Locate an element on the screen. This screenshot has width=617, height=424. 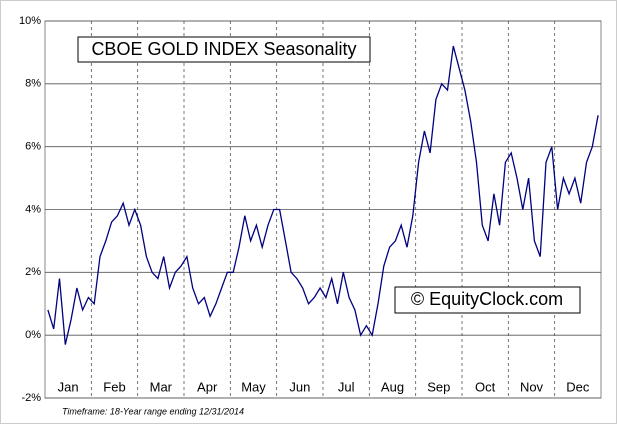
x-tick-label: May is located at coordinates (253, 386).